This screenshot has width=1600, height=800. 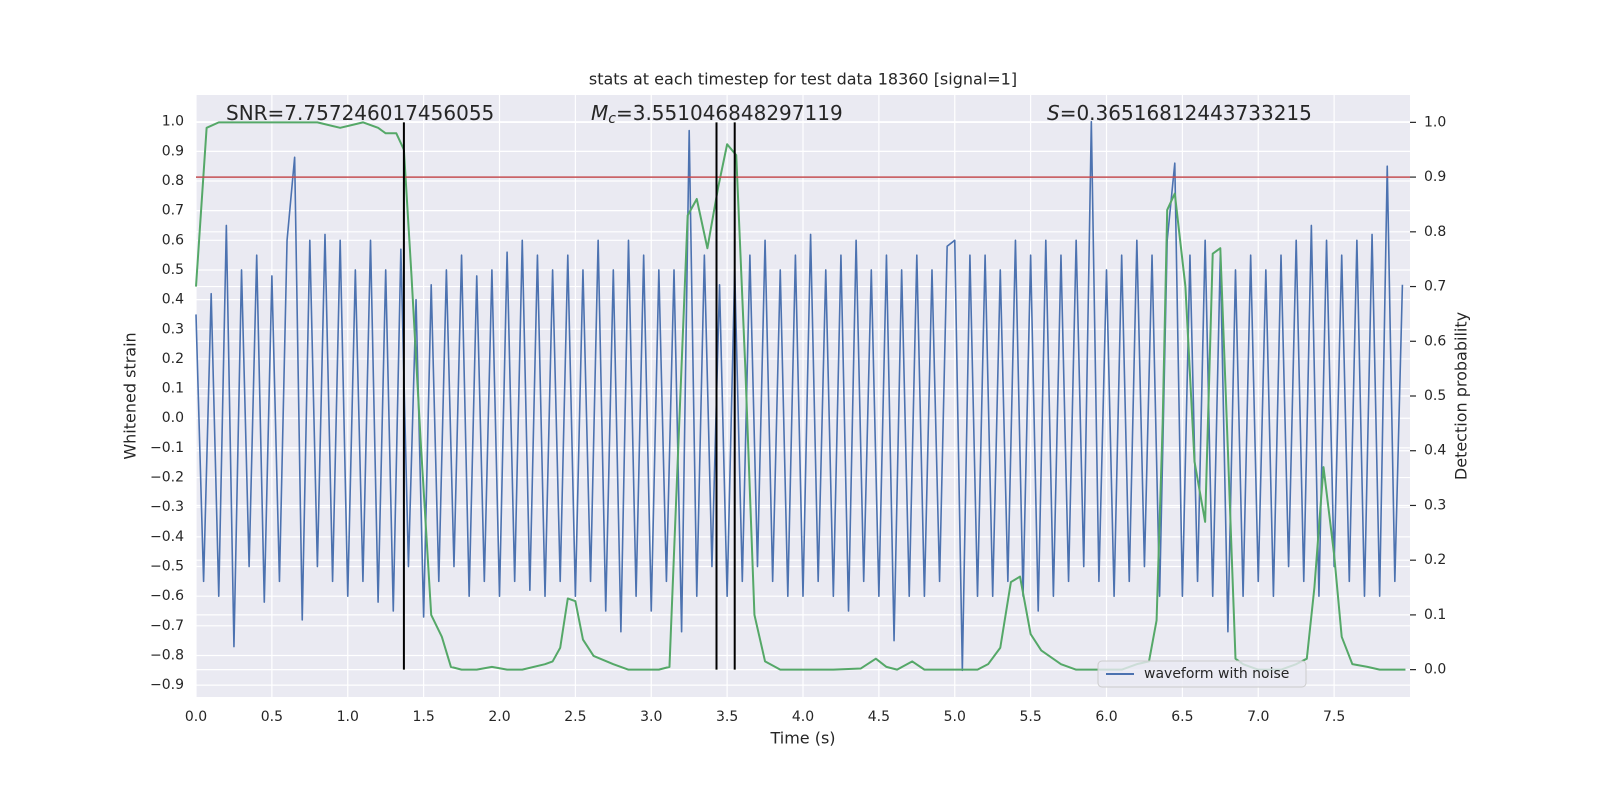 I want to click on x-tick-label: 6.0, so click(x=1106, y=717).